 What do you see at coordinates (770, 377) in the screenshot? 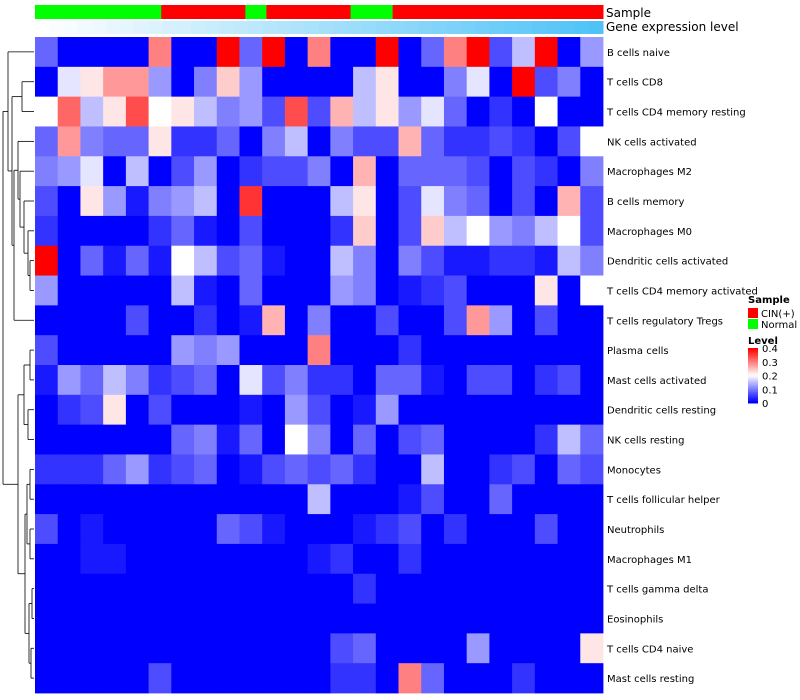
I see `legend-level-tick: 0.2` at bounding box center [770, 377].